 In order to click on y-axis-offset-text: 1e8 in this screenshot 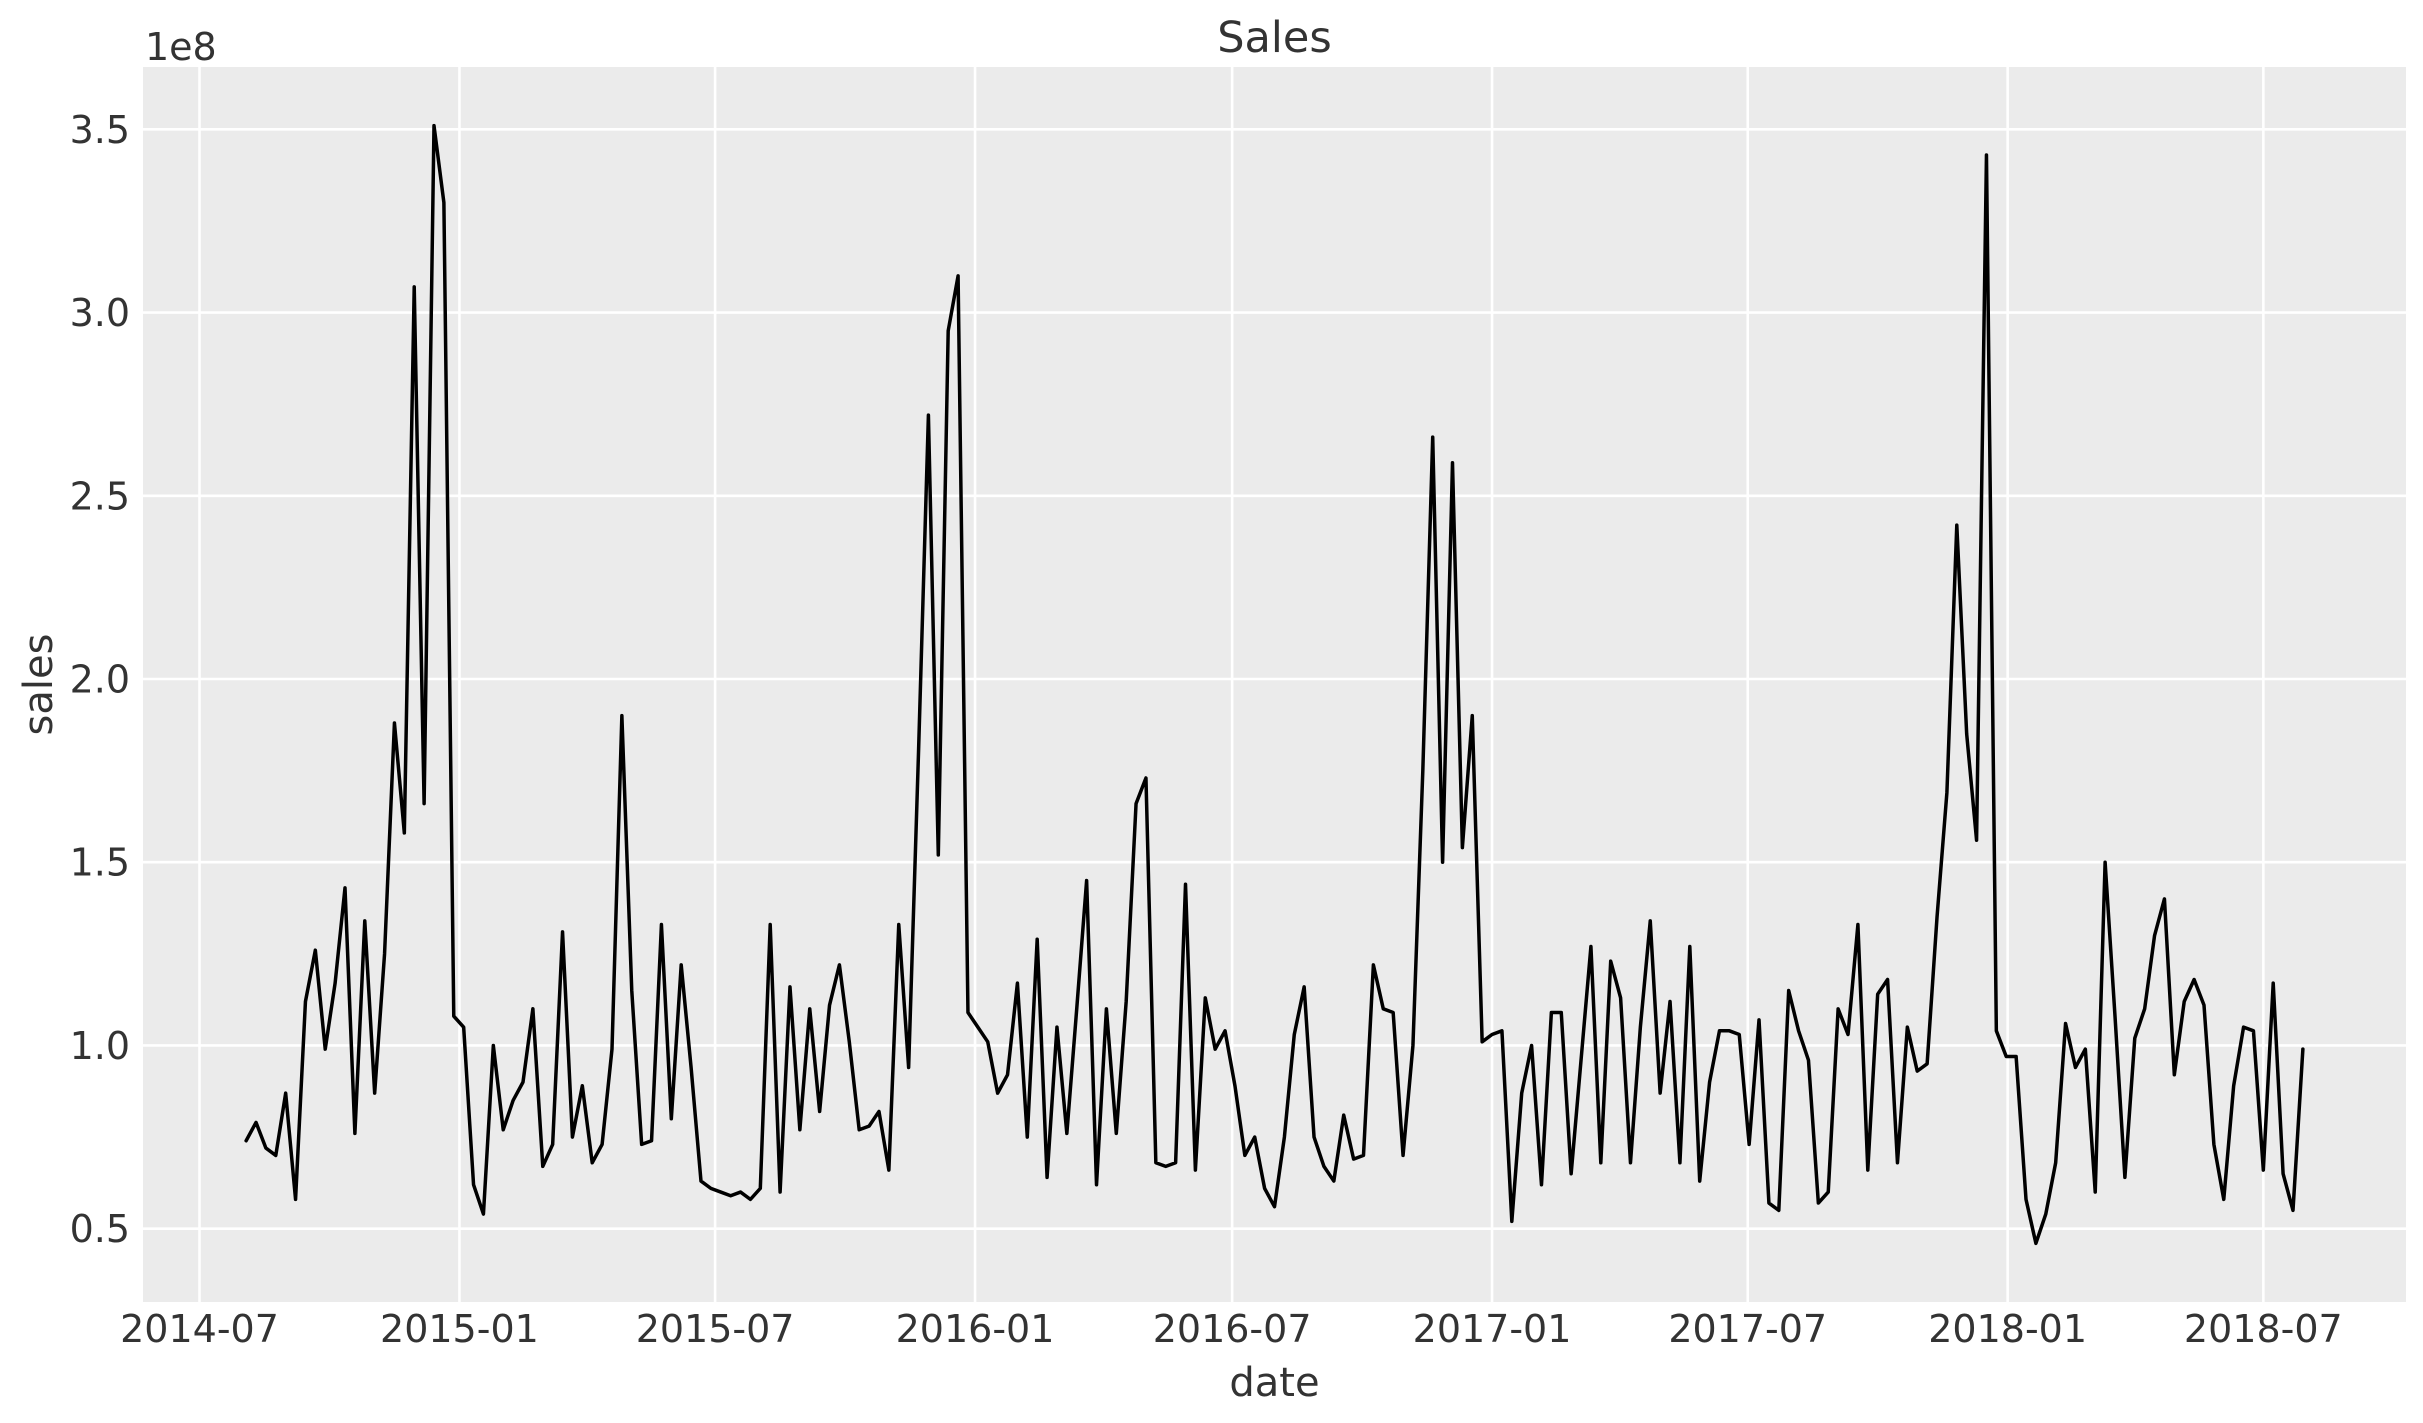, I will do `click(181, 47)`.